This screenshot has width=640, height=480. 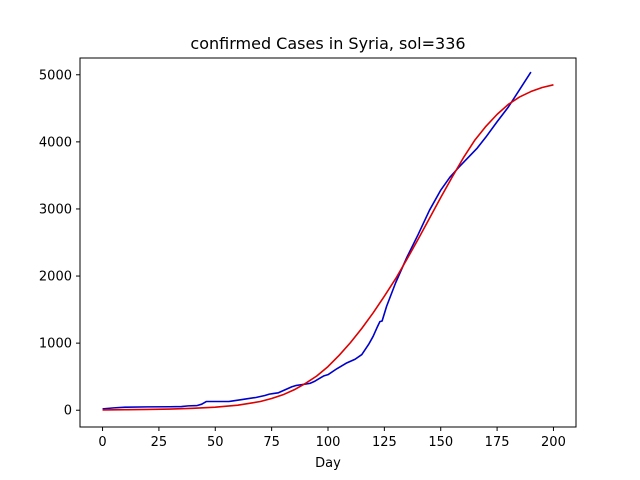 I want to click on x-axis-ticks: 0 25 50 75 100 125 150 175 200, so click(x=332, y=438).